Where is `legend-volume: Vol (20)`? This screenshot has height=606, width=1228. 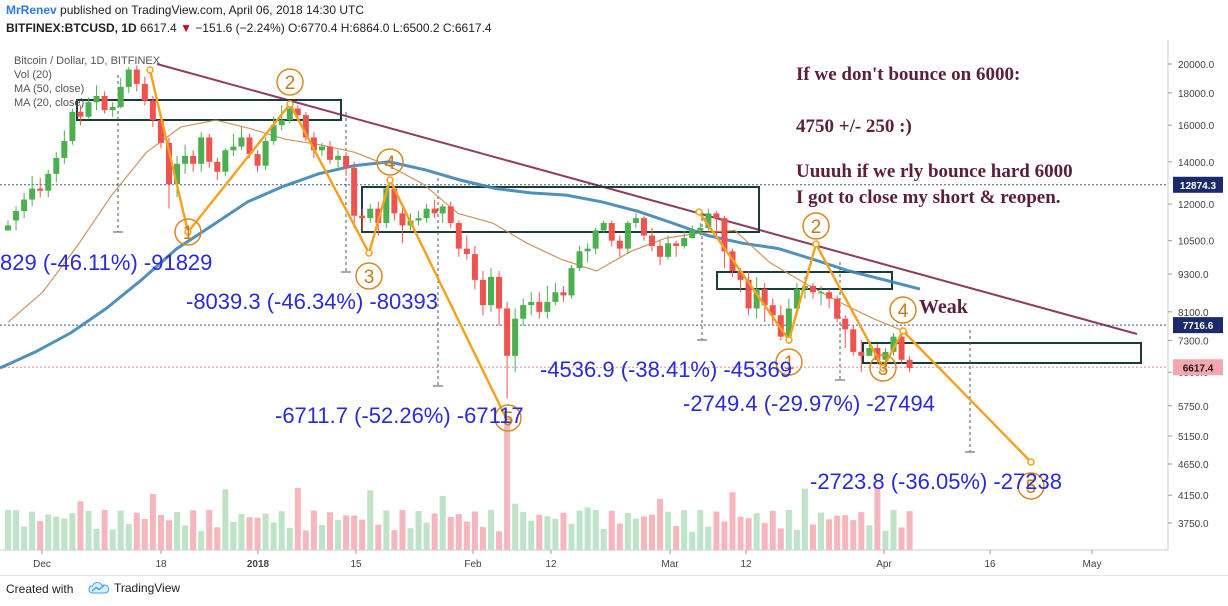
legend-volume: Vol (20) is located at coordinates (33, 75).